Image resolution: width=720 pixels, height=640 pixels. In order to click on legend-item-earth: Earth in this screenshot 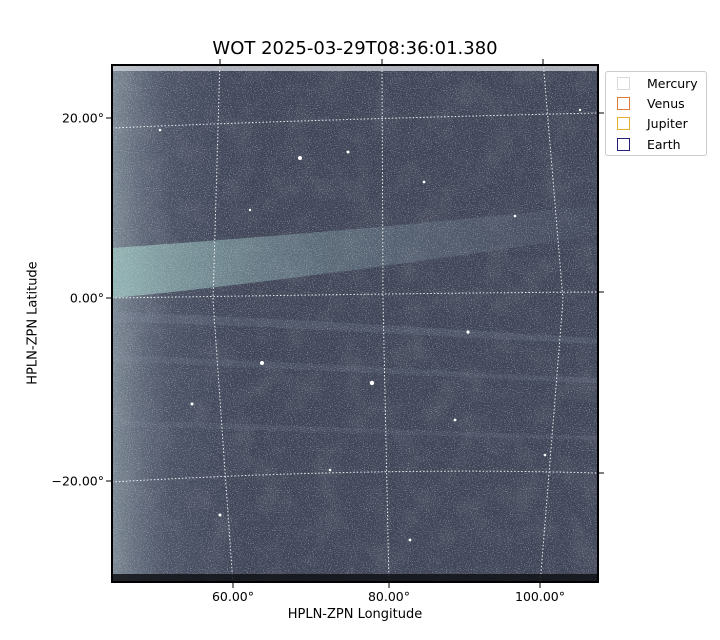, I will do `click(649, 144)`.